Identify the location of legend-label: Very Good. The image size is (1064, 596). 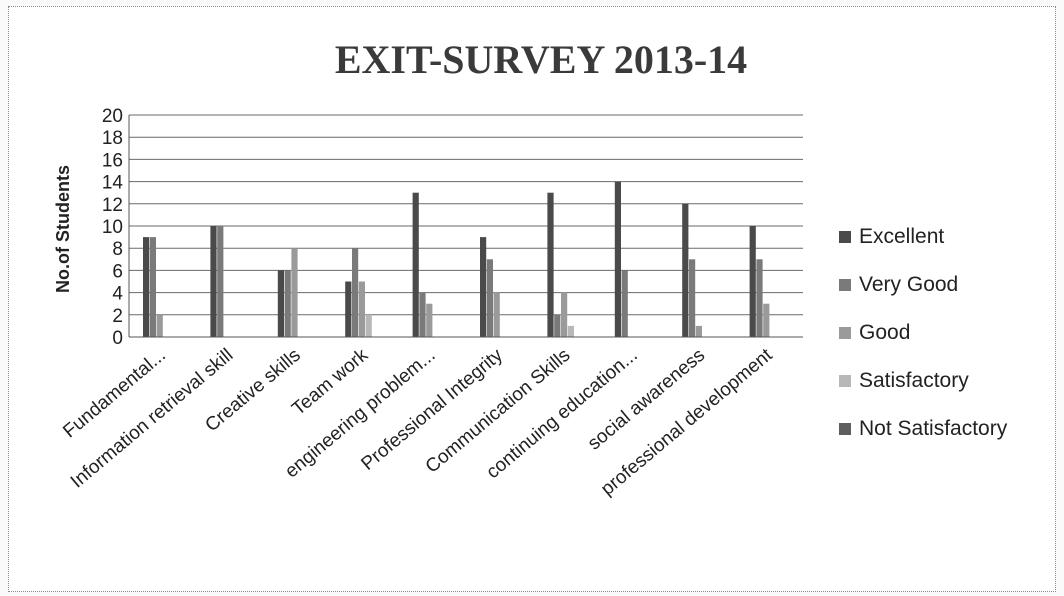
(908, 284).